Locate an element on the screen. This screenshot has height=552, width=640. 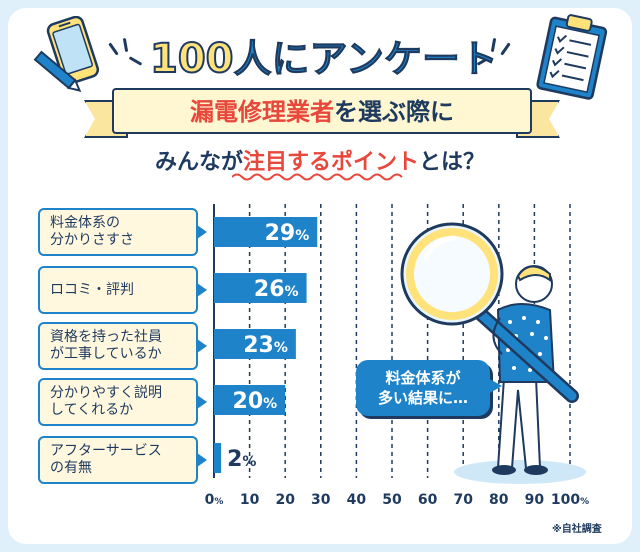
title-number: 100 is located at coordinates (191, 59).